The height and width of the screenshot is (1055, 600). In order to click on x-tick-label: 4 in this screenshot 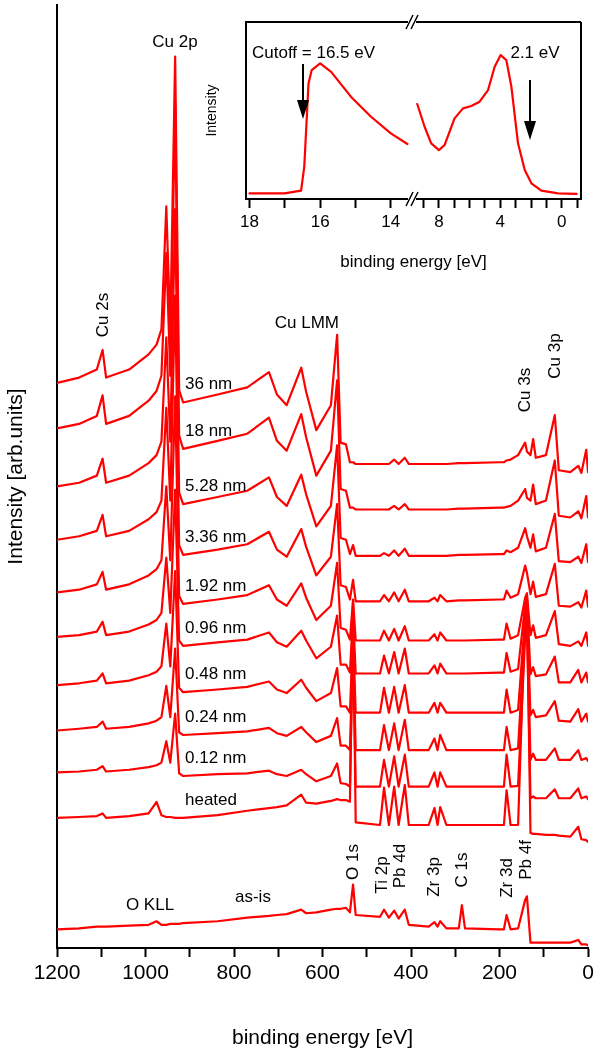, I will do `click(500, 221)`.